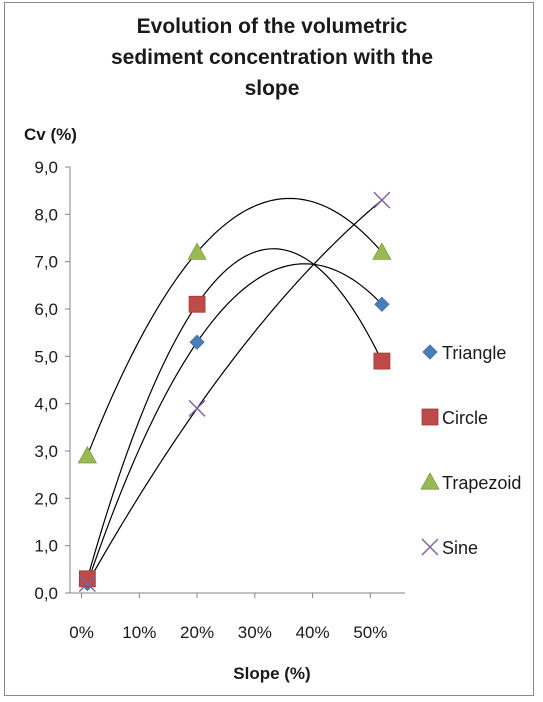  I want to click on y-tick-label: 4,0, so click(46, 404).